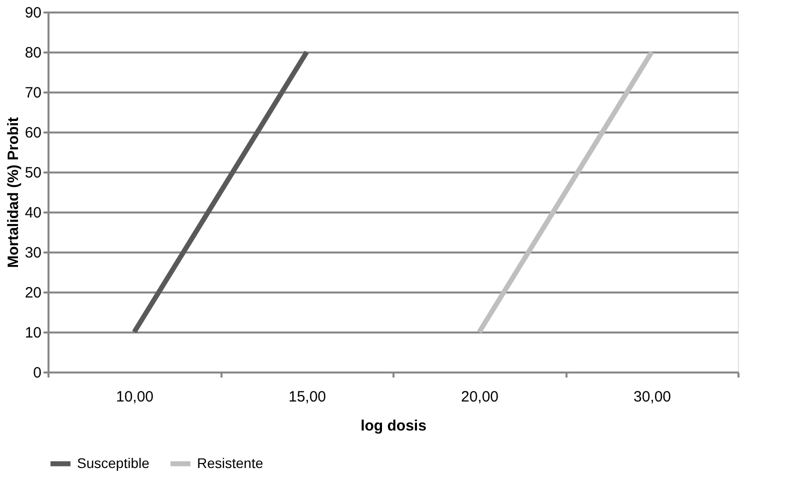 The image size is (802, 500). What do you see at coordinates (33, 133) in the screenshot?
I see `y-tick-label: 60` at bounding box center [33, 133].